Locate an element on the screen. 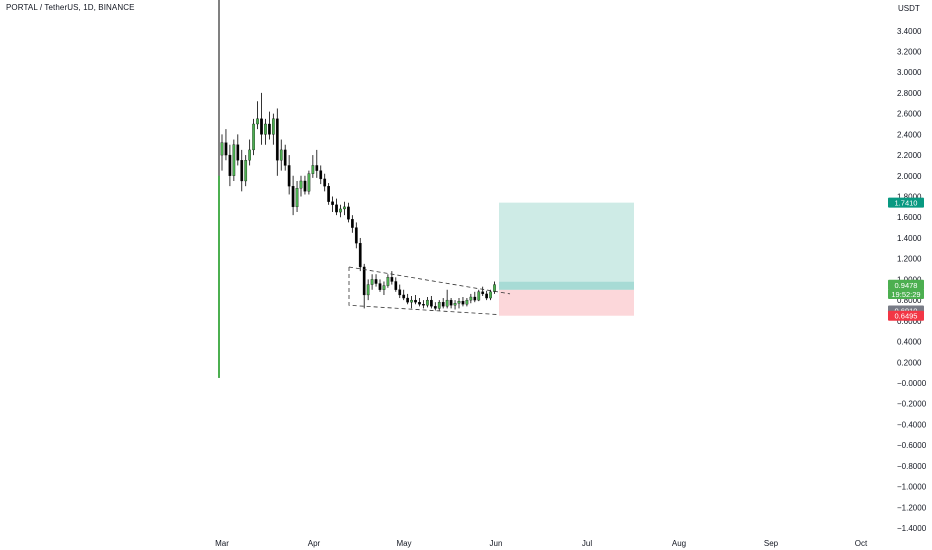  stop-zone is located at coordinates (566, 302).